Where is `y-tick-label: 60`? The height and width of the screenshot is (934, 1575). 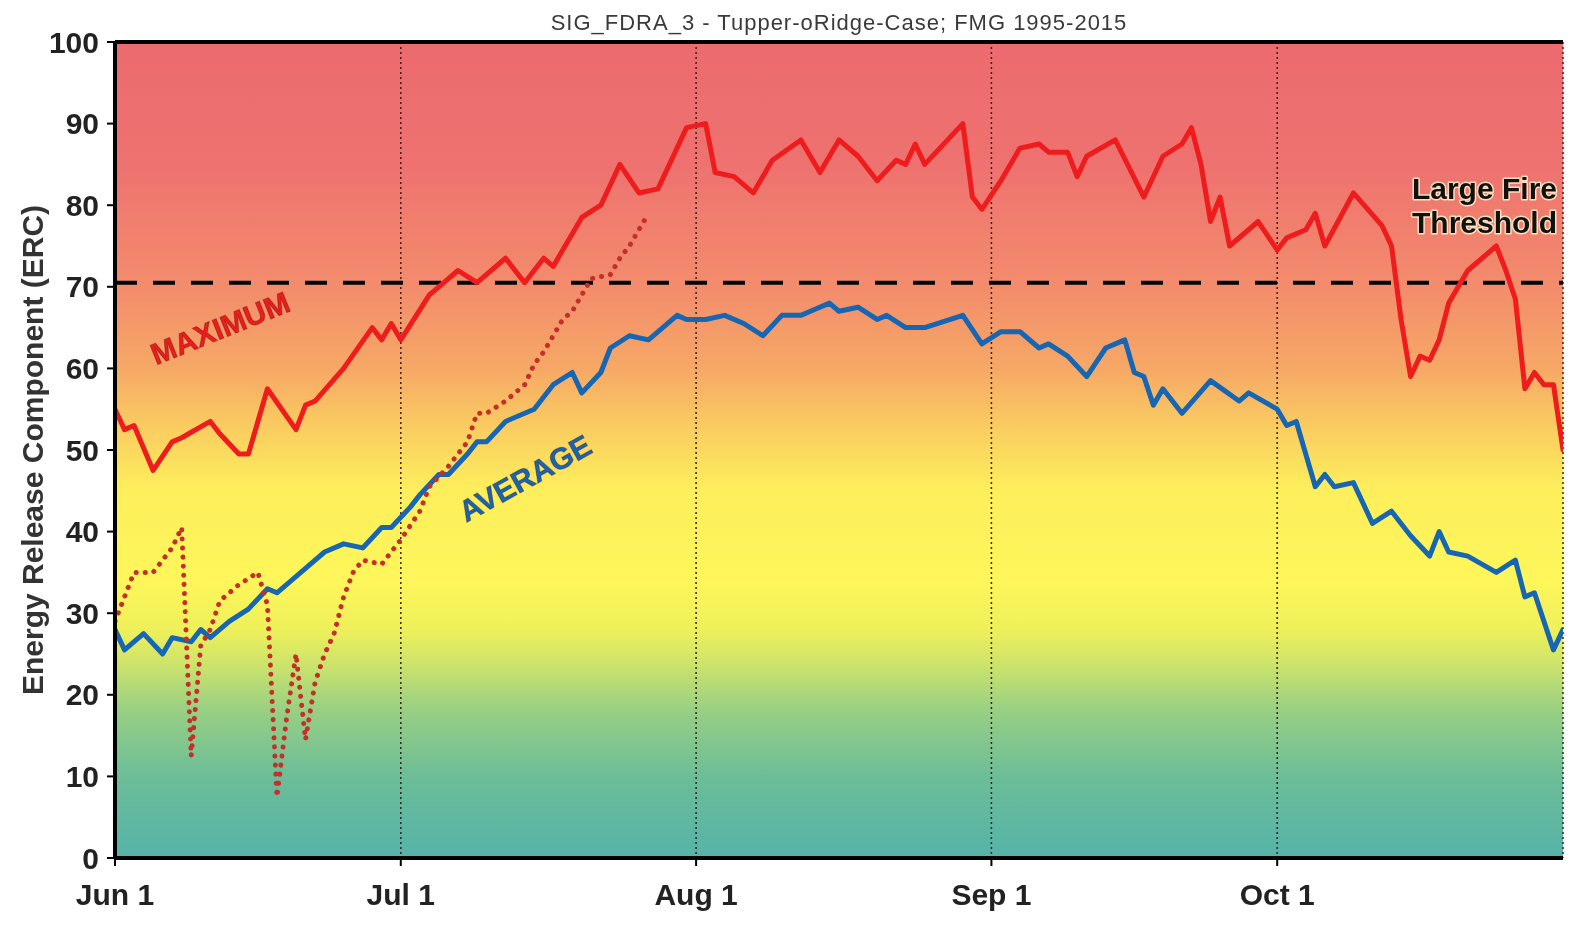 y-tick-label: 60 is located at coordinates (82, 369).